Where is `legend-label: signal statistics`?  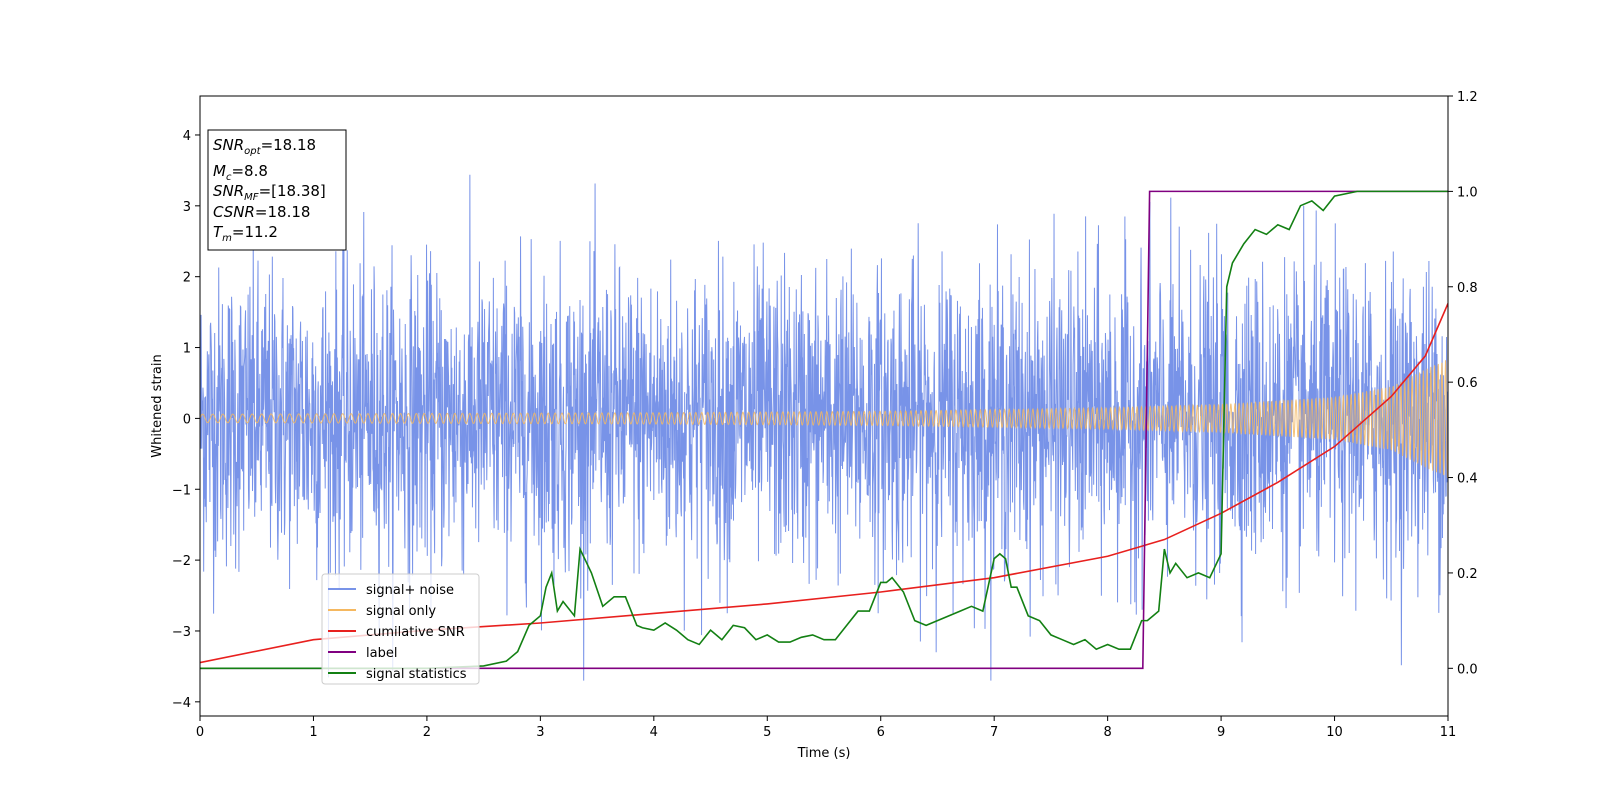
legend-label: signal statistics is located at coordinates (416, 674).